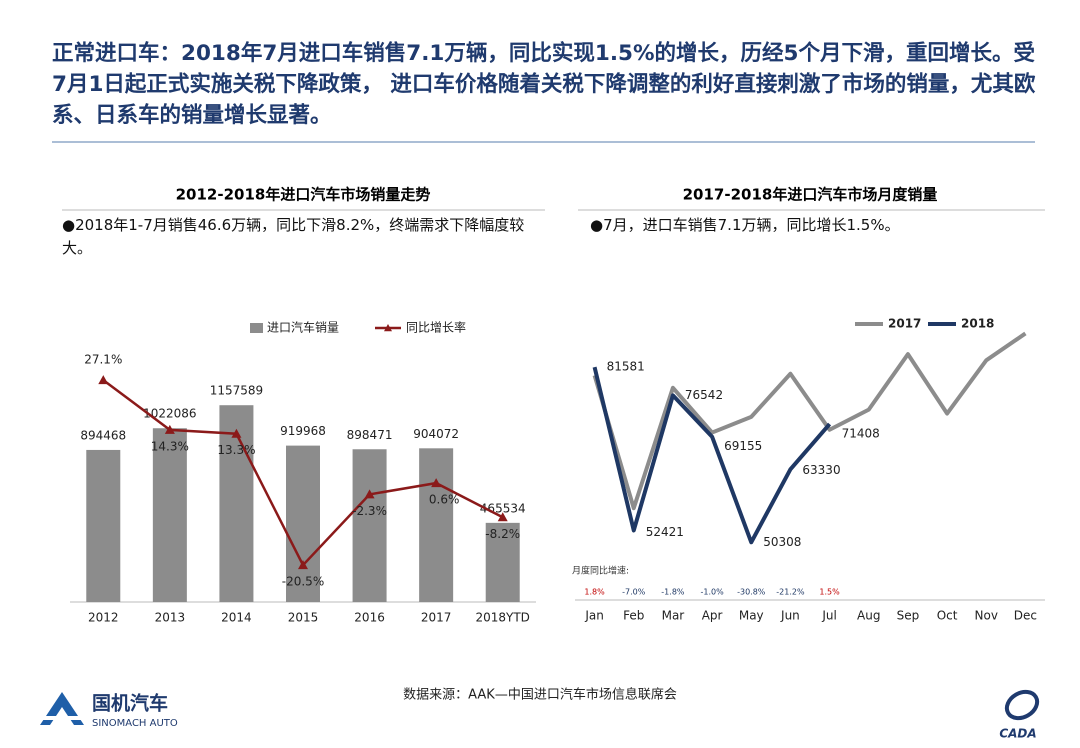 The height and width of the screenshot is (748, 1080). What do you see at coordinates (908, 616) in the screenshot?
I see `x-tick-label: Sep` at bounding box center [908, 616].